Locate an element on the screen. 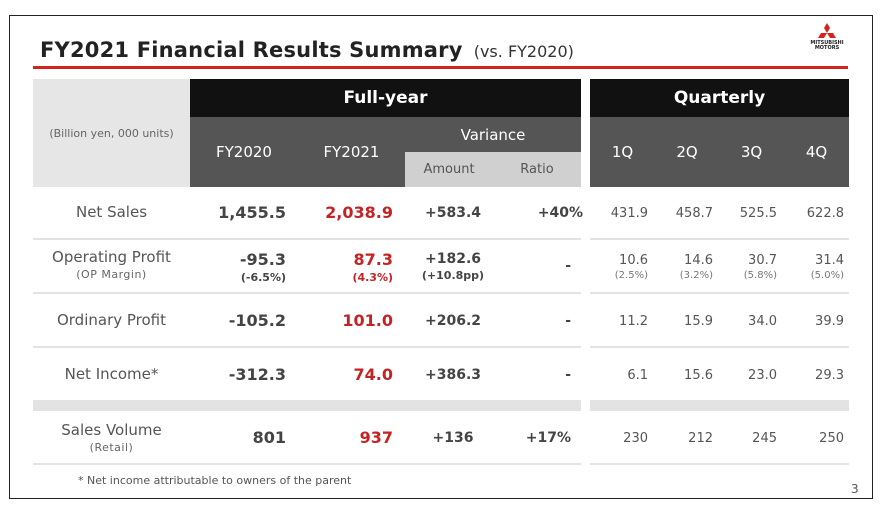 The width and height of the screenshot is (884, 531). value-text: 245 is located at coordinates (764, 438).